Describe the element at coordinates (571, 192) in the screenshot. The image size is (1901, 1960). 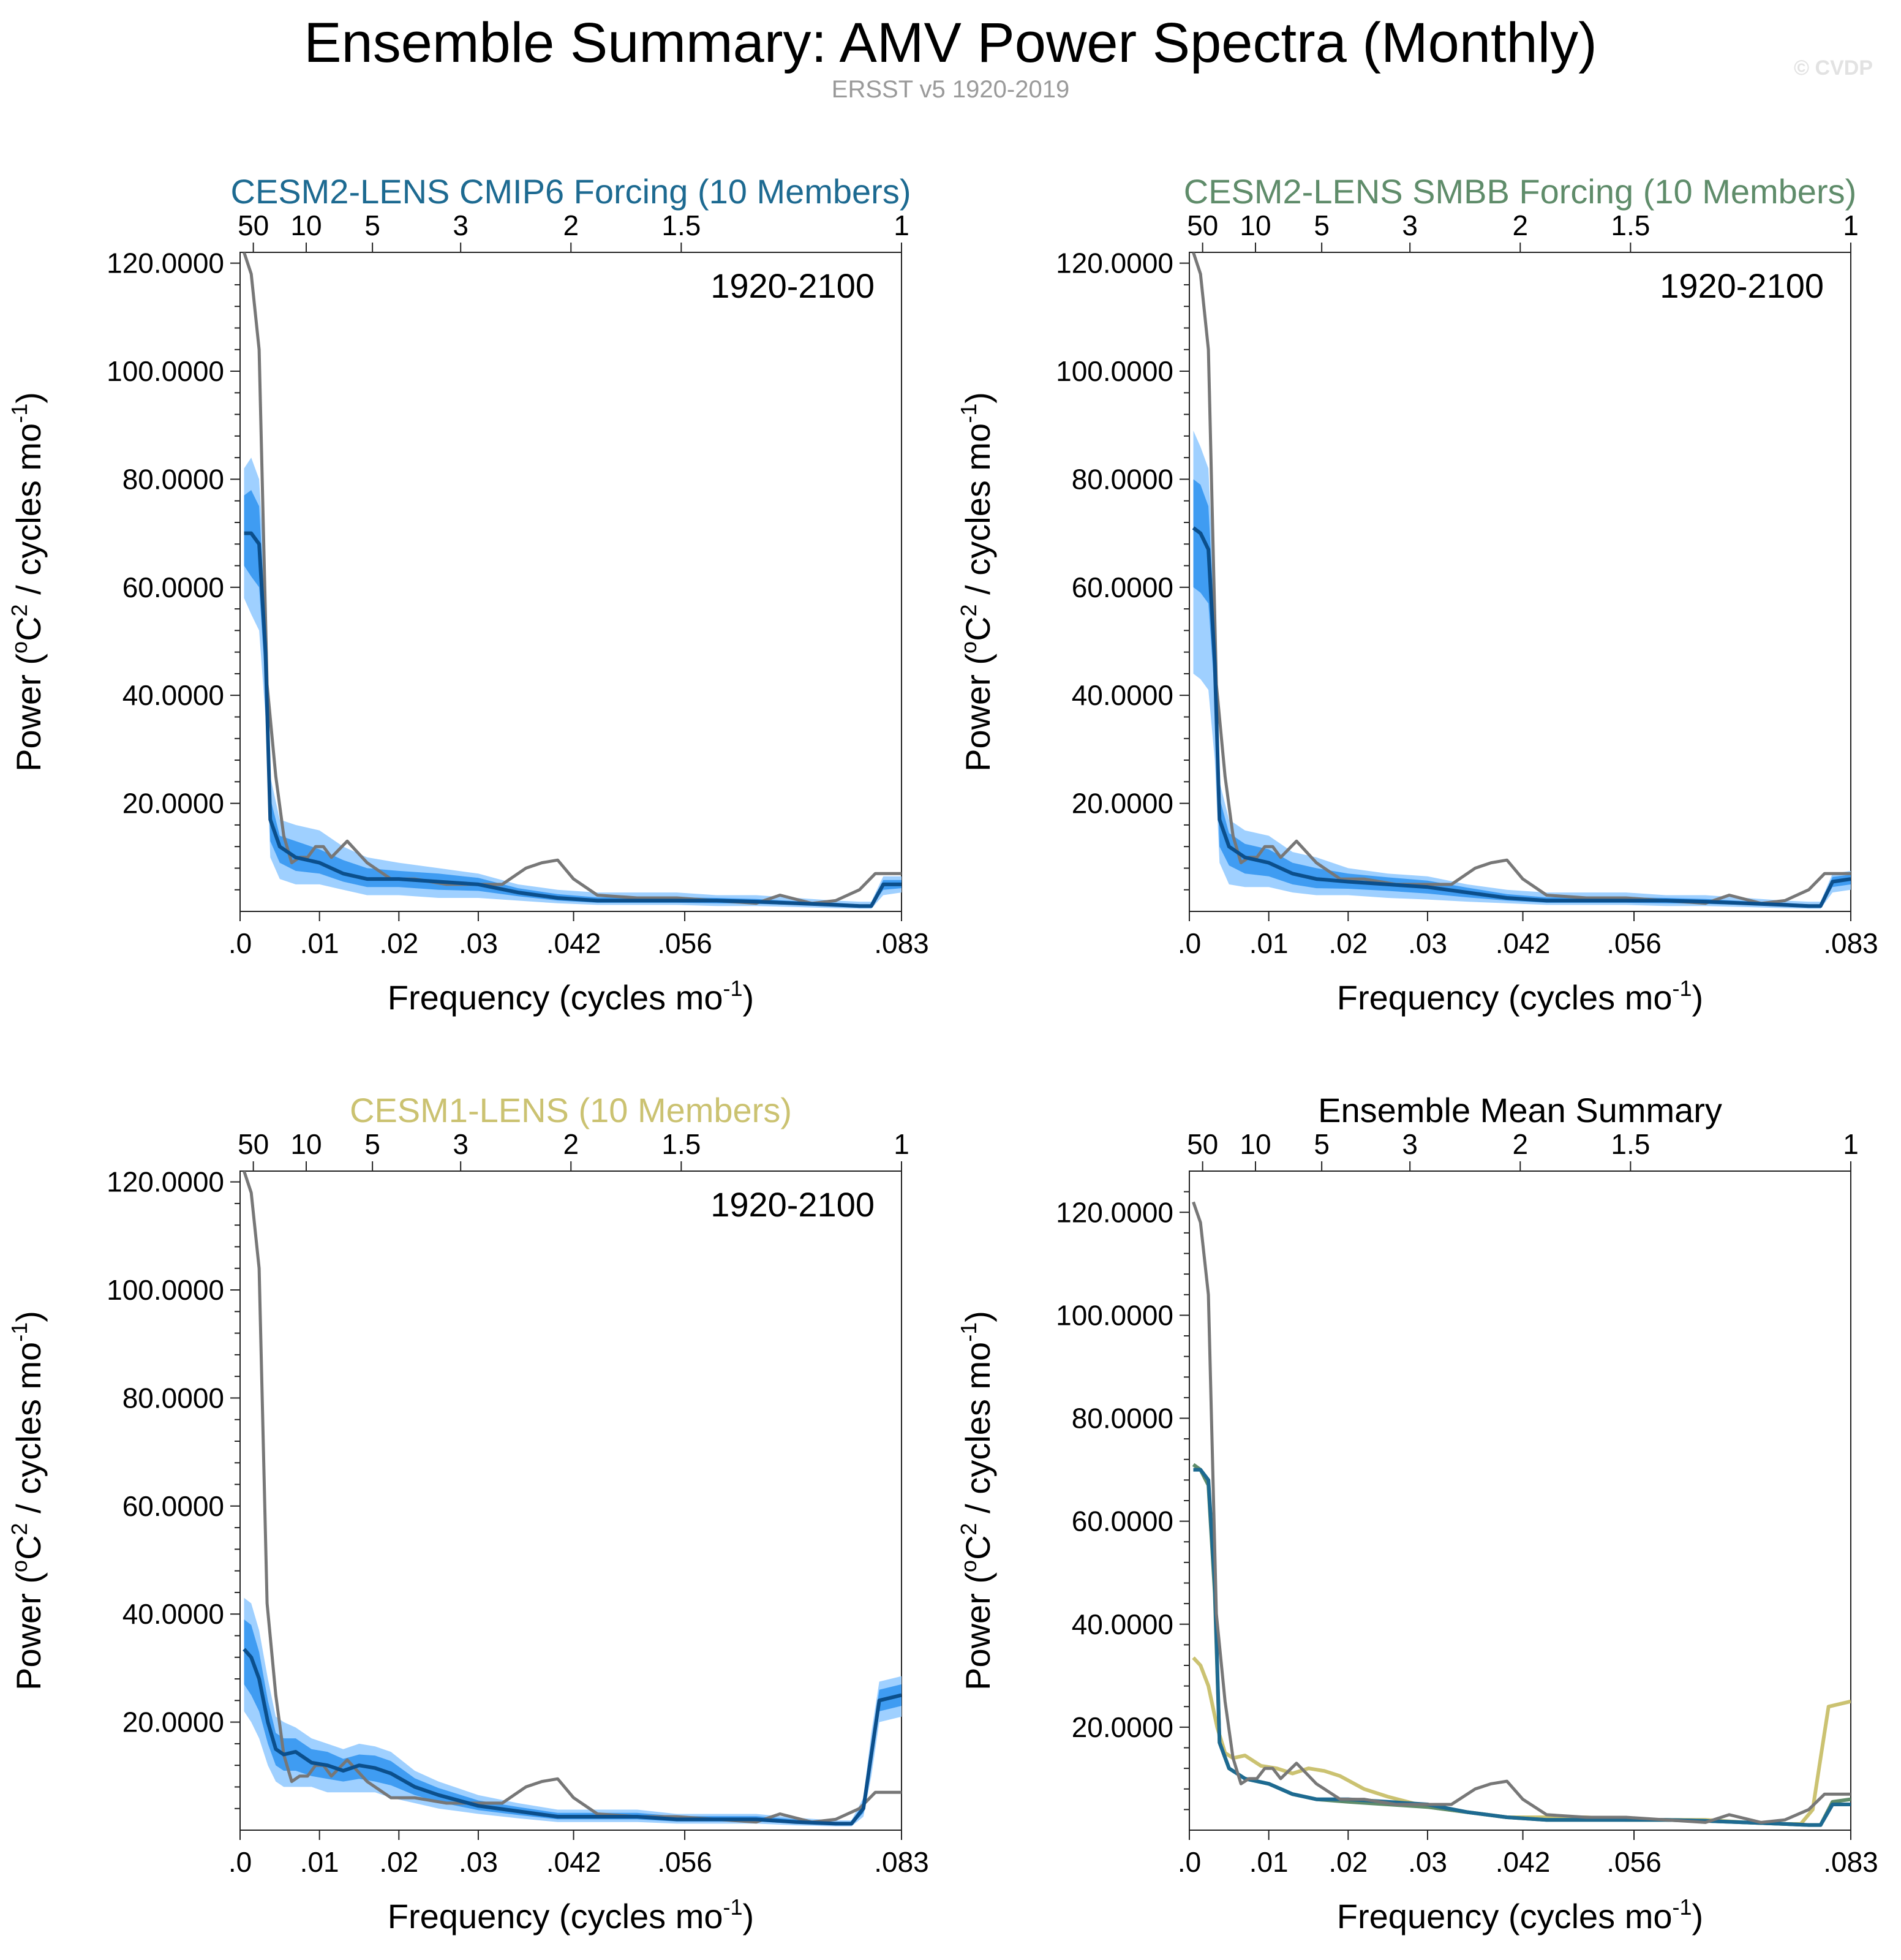
I see `panel-title: CESM2-LENS CMIP6 Forcing (10 Members)` at that location.